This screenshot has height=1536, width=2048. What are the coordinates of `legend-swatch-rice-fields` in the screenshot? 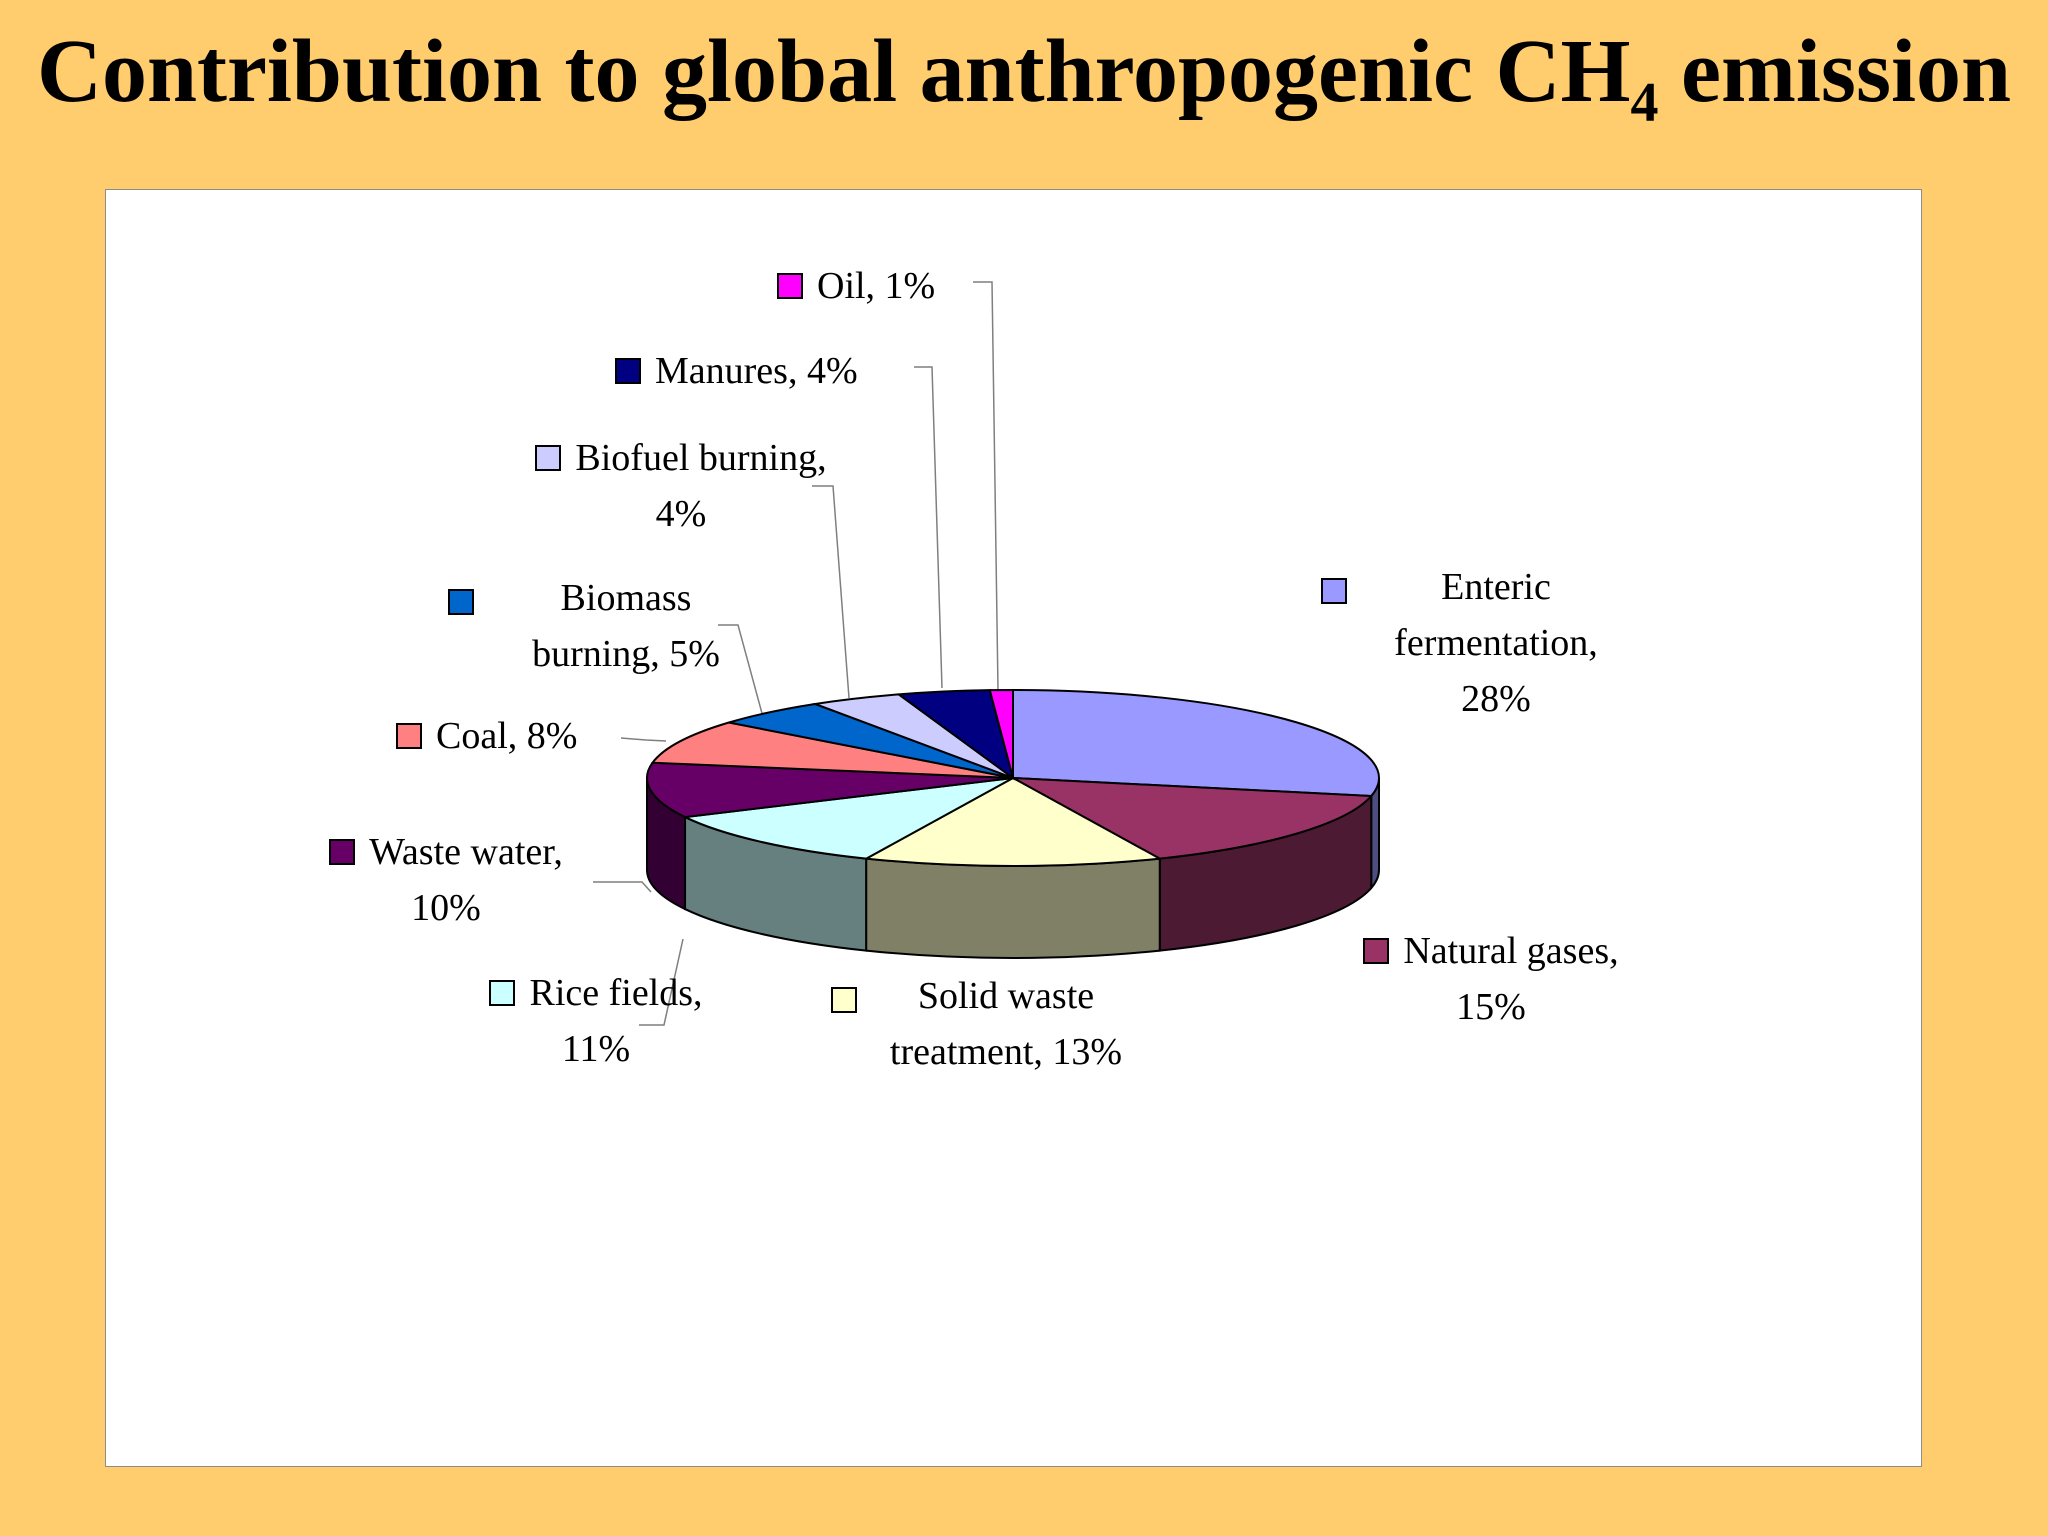 It's located at (502, 993).